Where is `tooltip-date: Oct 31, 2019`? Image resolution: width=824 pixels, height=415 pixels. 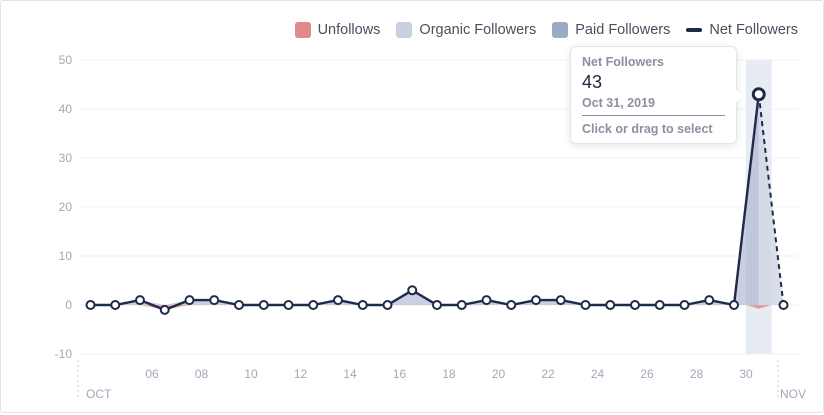 tooltip-date: Oct 31, 2019 is located at coordinates (618, 103).